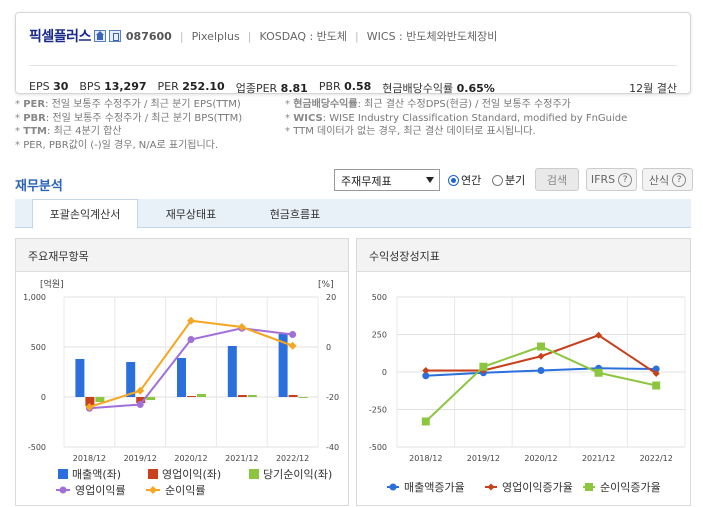  What do you see at coordinates (659, 180) in the screenshot?
I see `formula-button-label: 산식` at bounding box center [659, 180].